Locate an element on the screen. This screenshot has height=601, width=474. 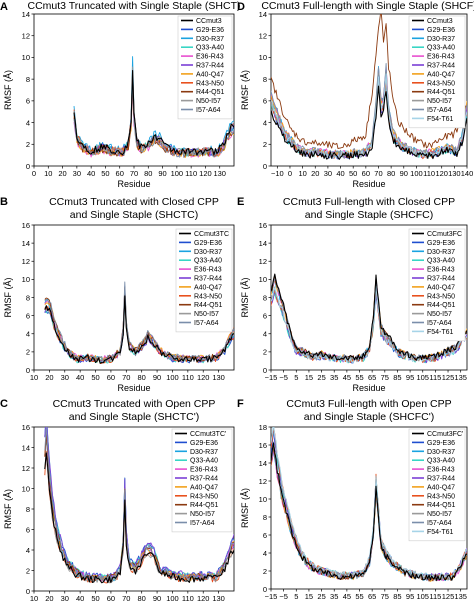
panel-letter: F is located at coordinates (240, 404).